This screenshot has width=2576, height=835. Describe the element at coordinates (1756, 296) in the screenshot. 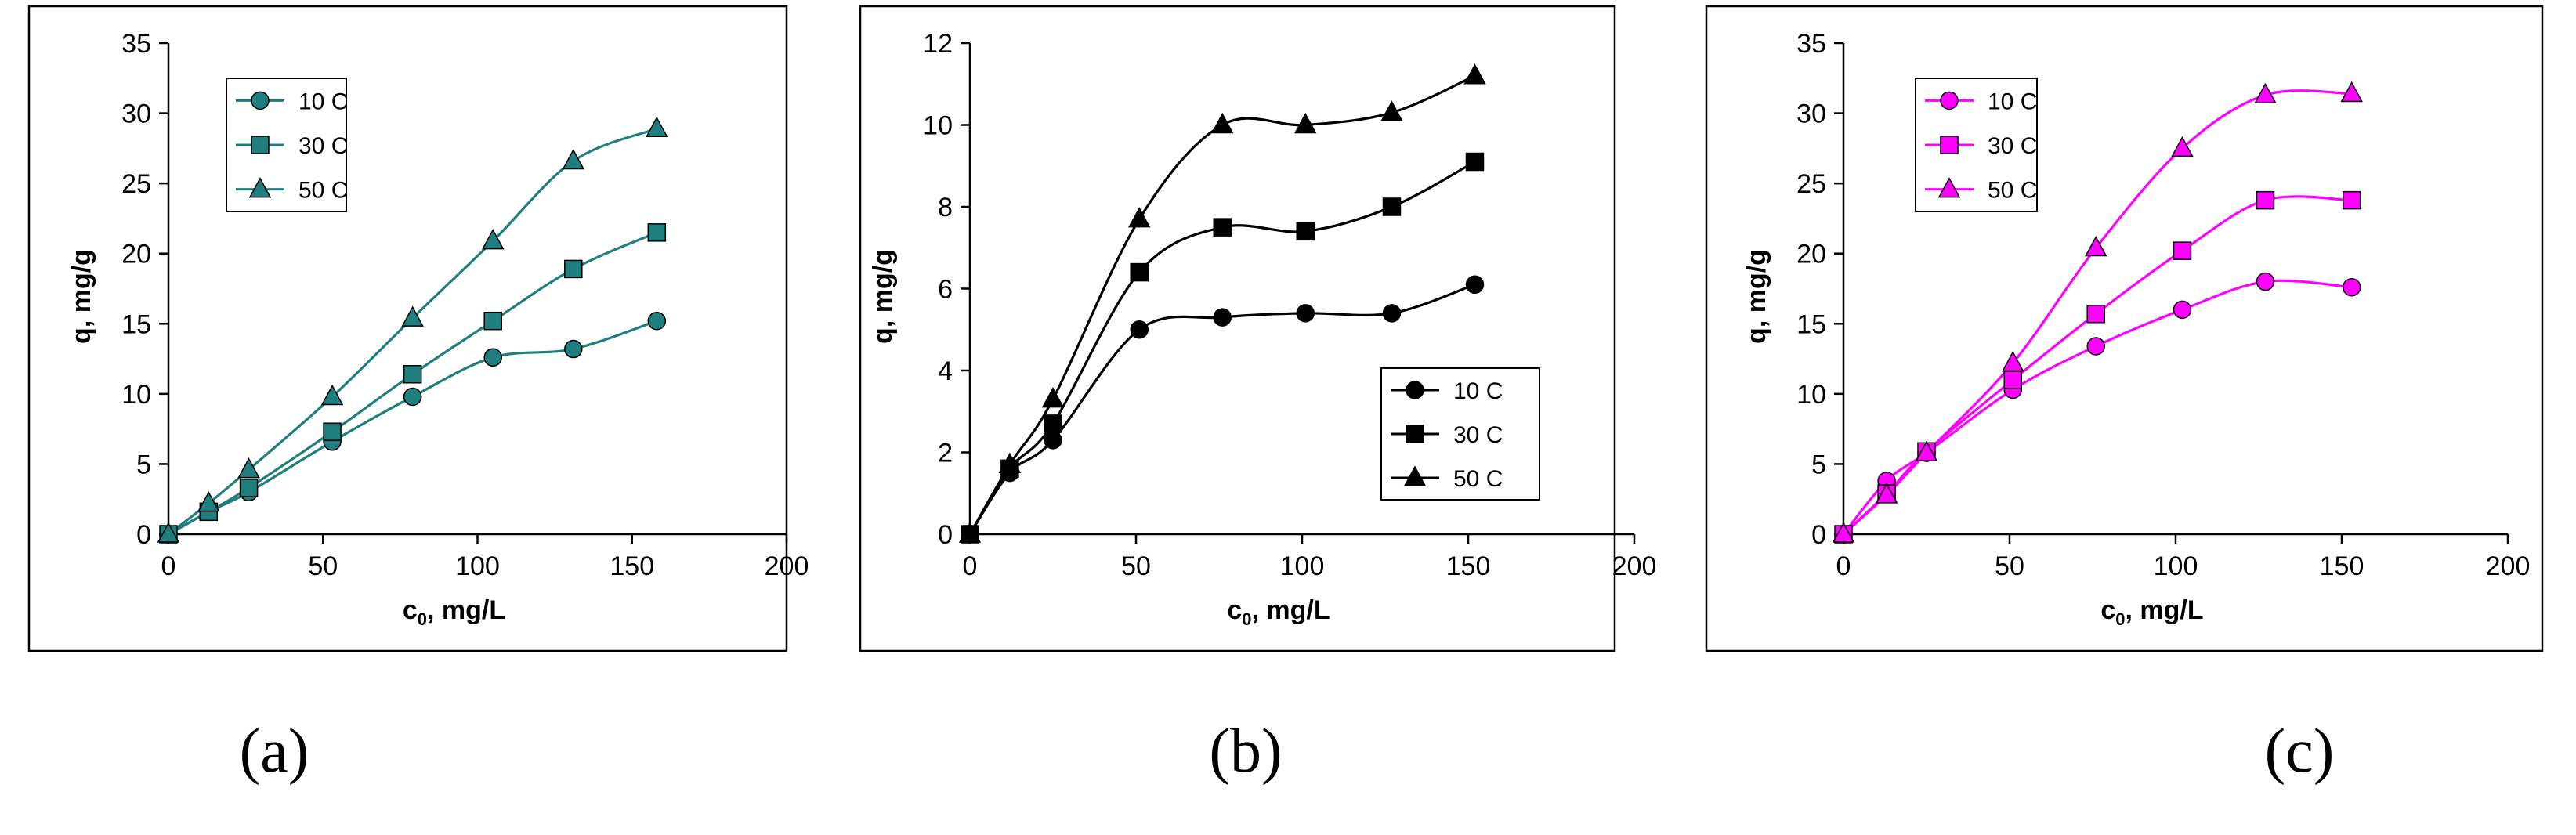

I see `panel-c-y-axis-label: q, mg/g` at that location.